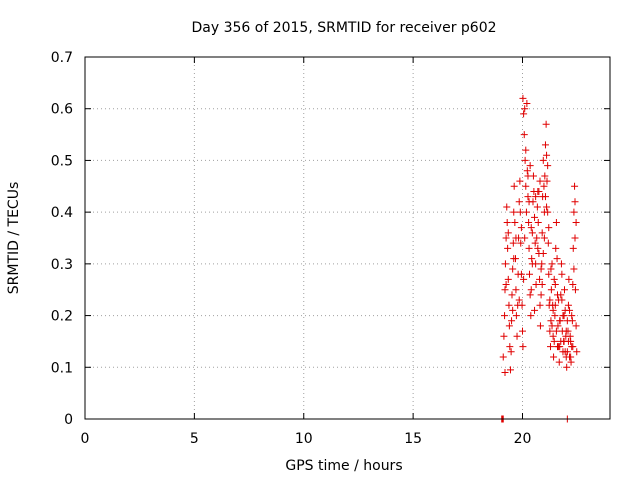 This screenshot has height=480, width=640. What do you see at coordinates (413, 439) in the screenshot?
I see `x-tick-label: 15` at bounding box center [413, 439].